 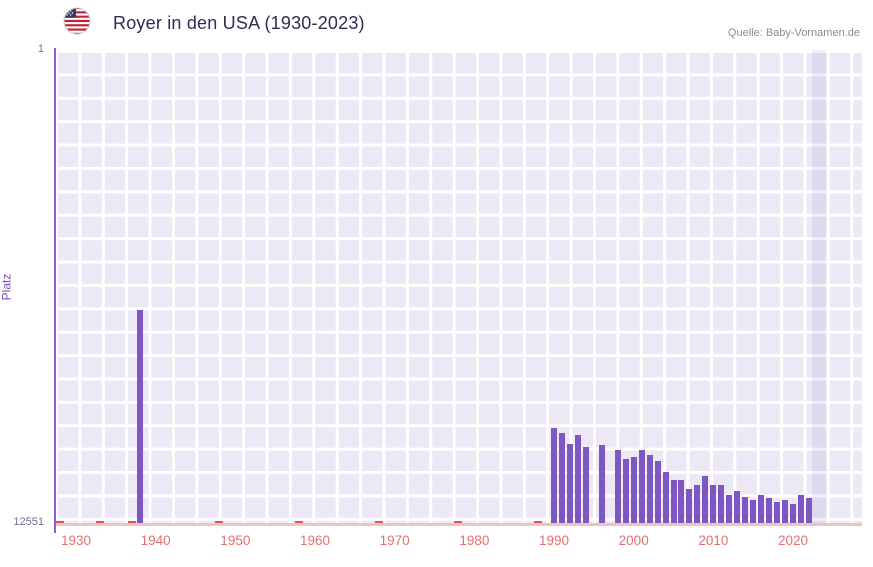 I want to click on y-axis-label: Platz, so click(x=7, y=287).